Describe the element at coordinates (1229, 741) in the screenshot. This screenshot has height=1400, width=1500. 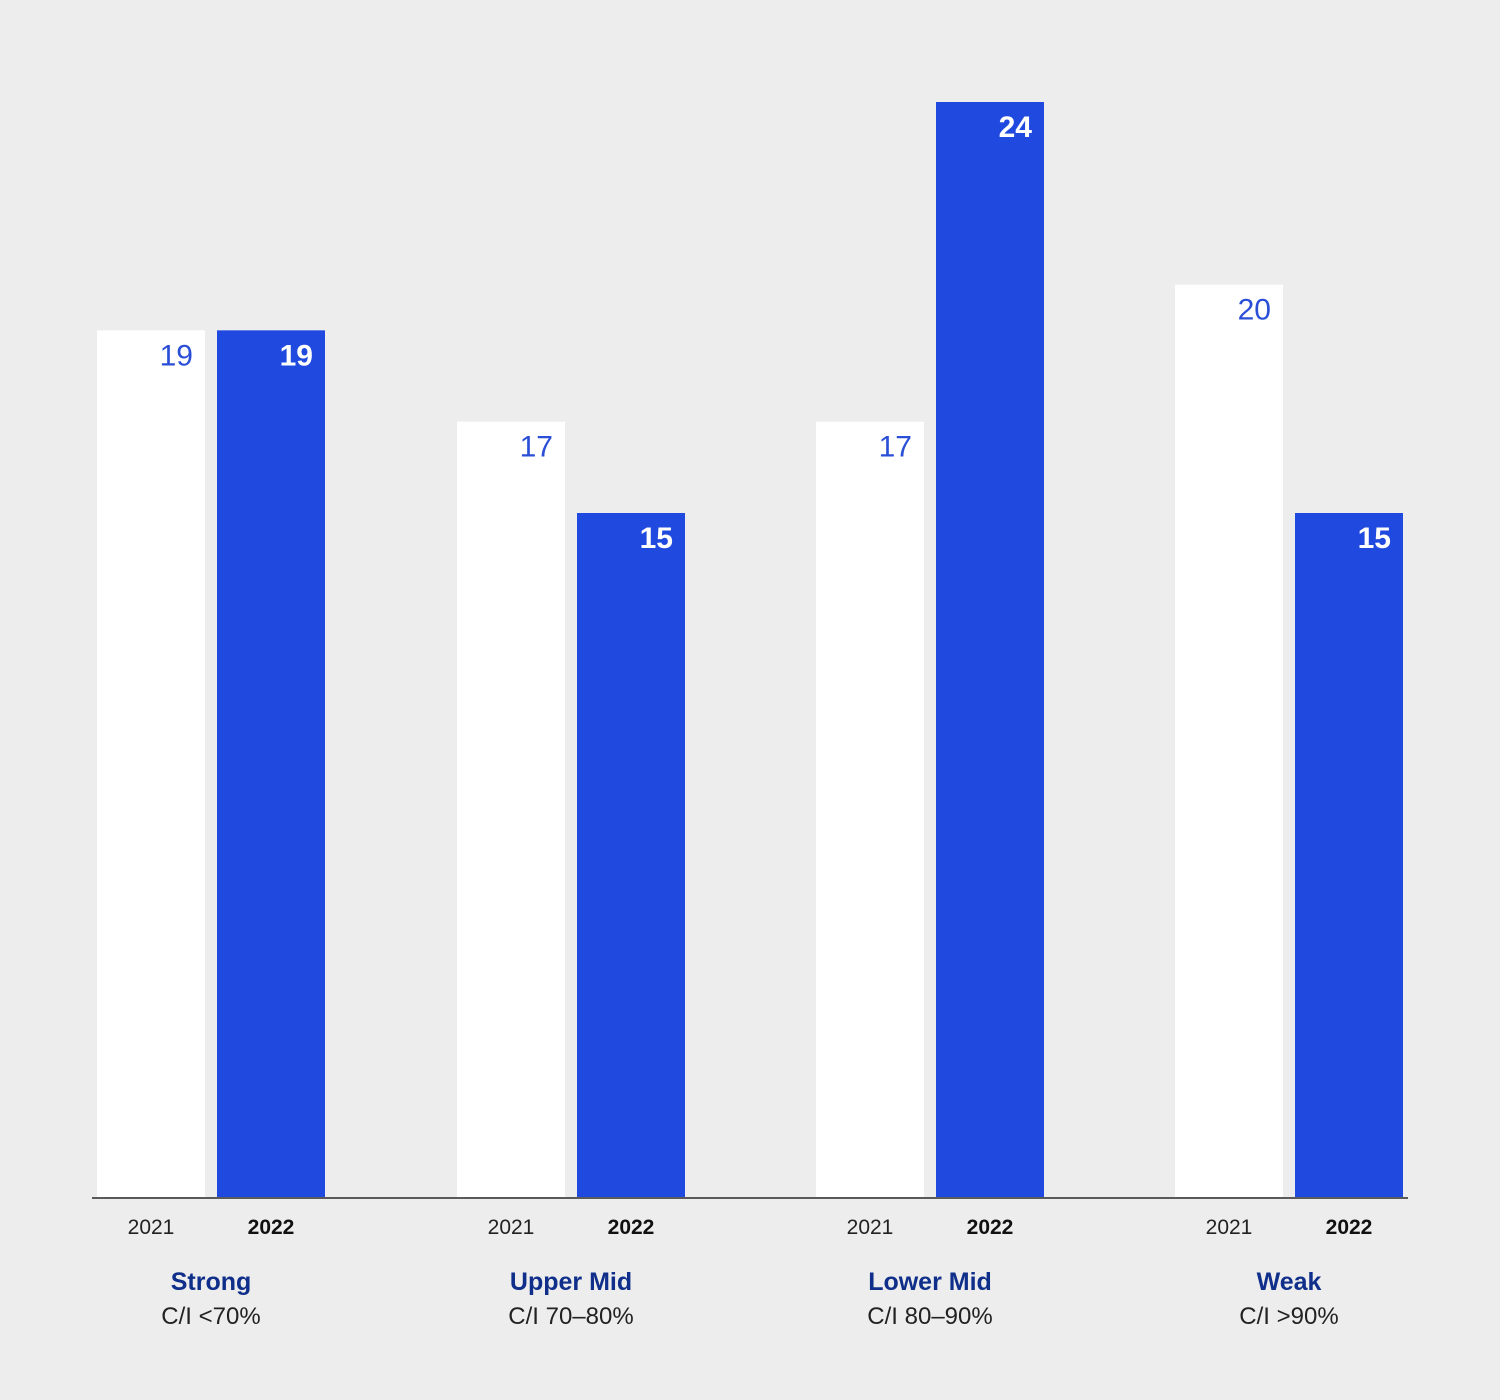
I see `bar-weak-2021` at that location.